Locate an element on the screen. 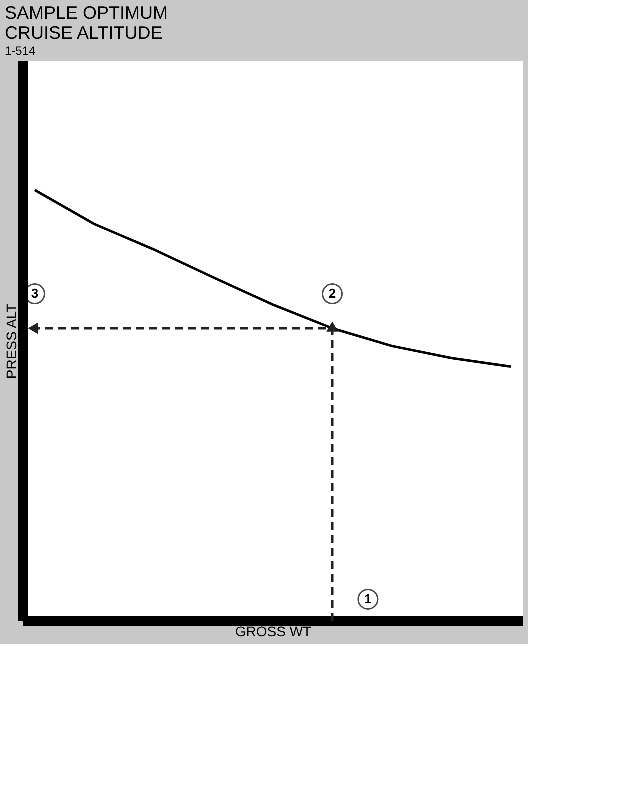 This screenshot has width=629, height=789. x-axis-title: GROSS WT is located at coordinates (273, 632).